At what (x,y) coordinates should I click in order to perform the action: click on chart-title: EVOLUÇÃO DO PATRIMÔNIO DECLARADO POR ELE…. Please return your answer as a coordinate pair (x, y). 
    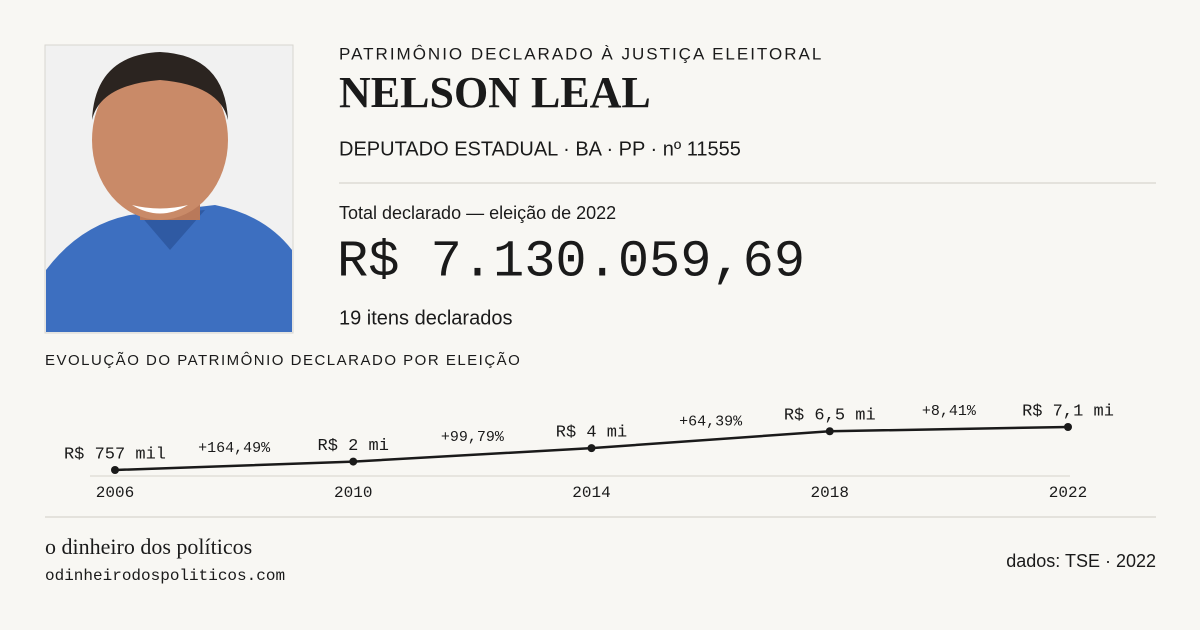
    Looking at the image, I should click on (283, 360).